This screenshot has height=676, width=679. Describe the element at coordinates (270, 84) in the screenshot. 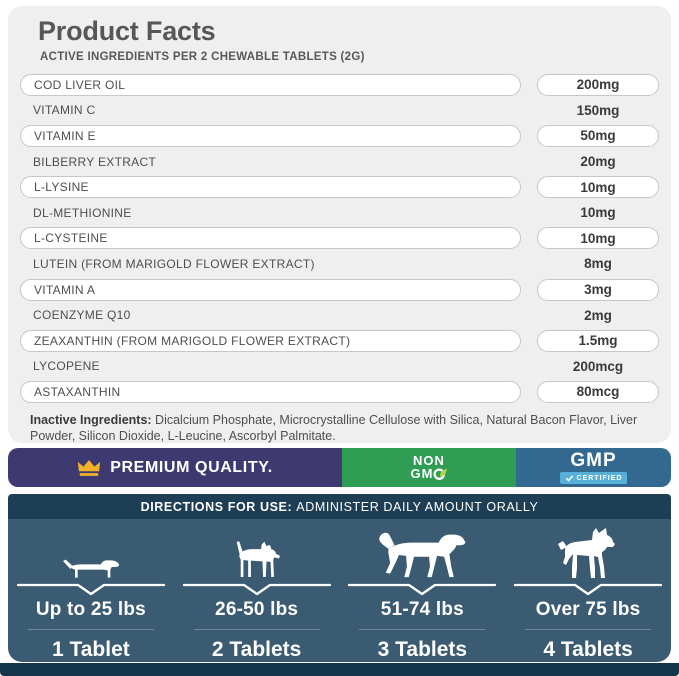

I see `ingredient-name: COD LIVER OIL` at that location.